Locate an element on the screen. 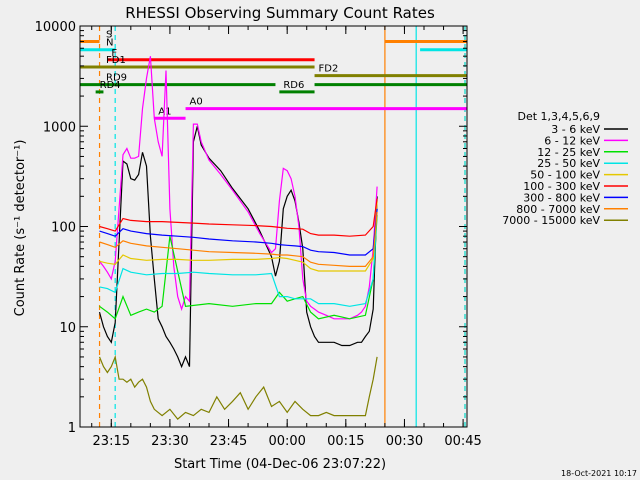 The width and height of the screenshot is (640, 480). y-tick-label: 10000 is located at coordinates (55, 27).